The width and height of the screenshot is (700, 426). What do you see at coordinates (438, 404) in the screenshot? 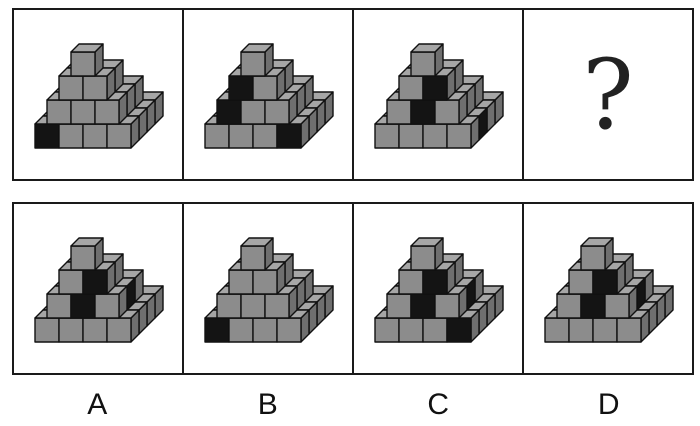
I see `option-label-c: C` at bounding box center [438, 404].